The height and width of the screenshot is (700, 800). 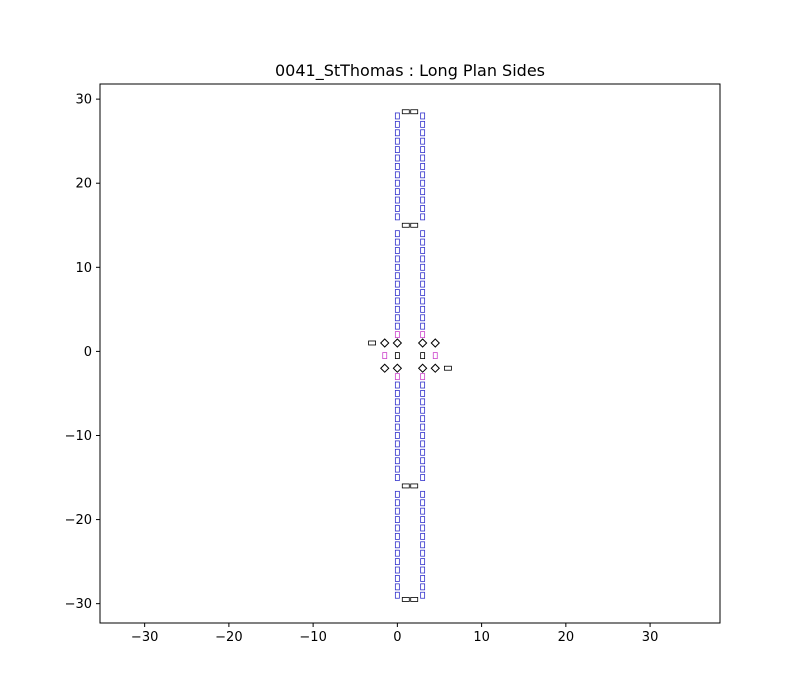 What do you see at coordinates (83, 100) in the screenshot?
I see `y-tick-label: 30` at bounding box center [83, 100].